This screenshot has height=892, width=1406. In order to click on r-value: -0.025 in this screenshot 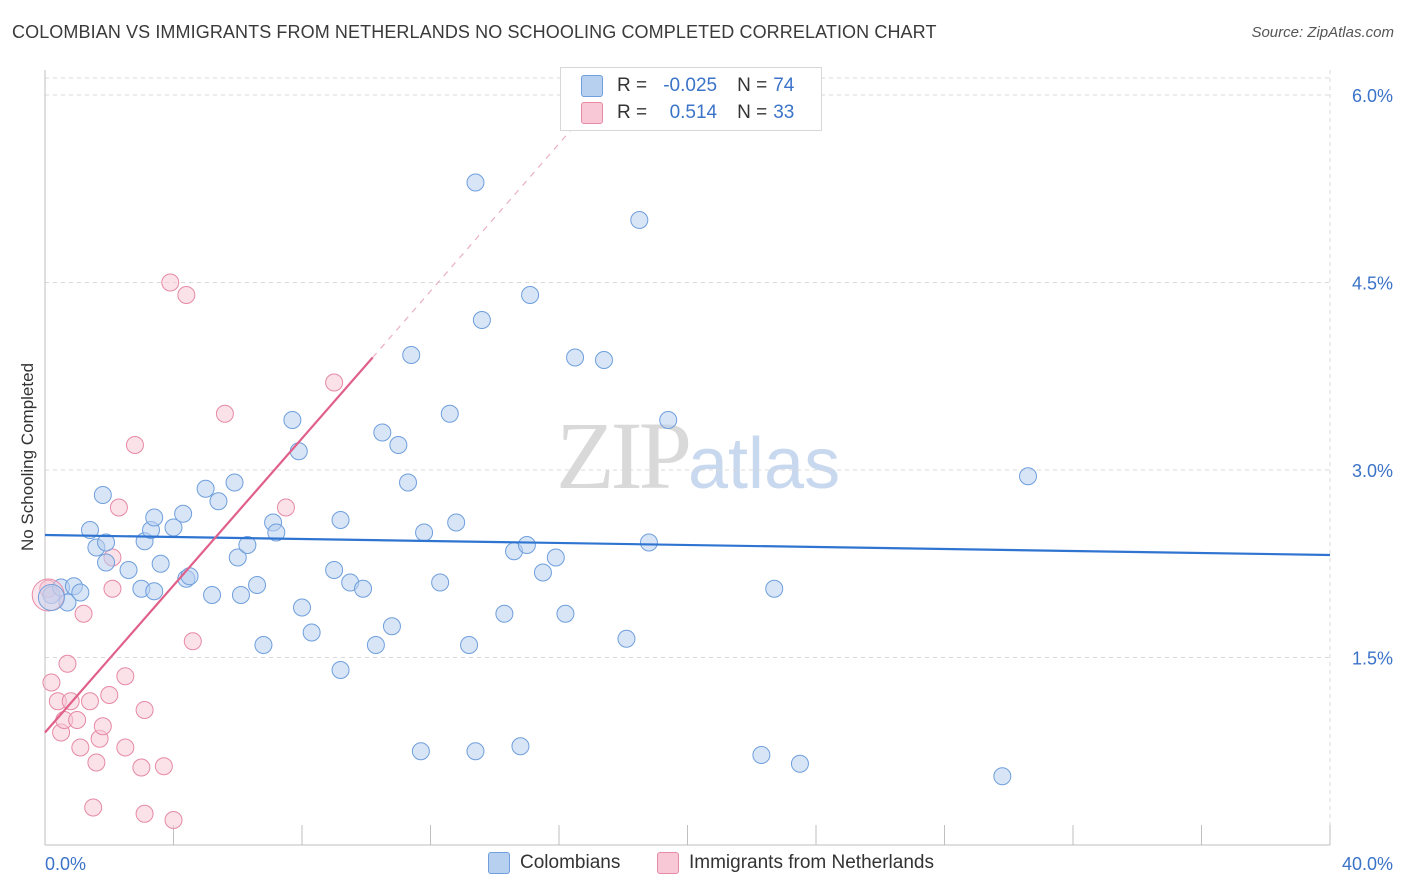, I will do `click(690, 85)`.